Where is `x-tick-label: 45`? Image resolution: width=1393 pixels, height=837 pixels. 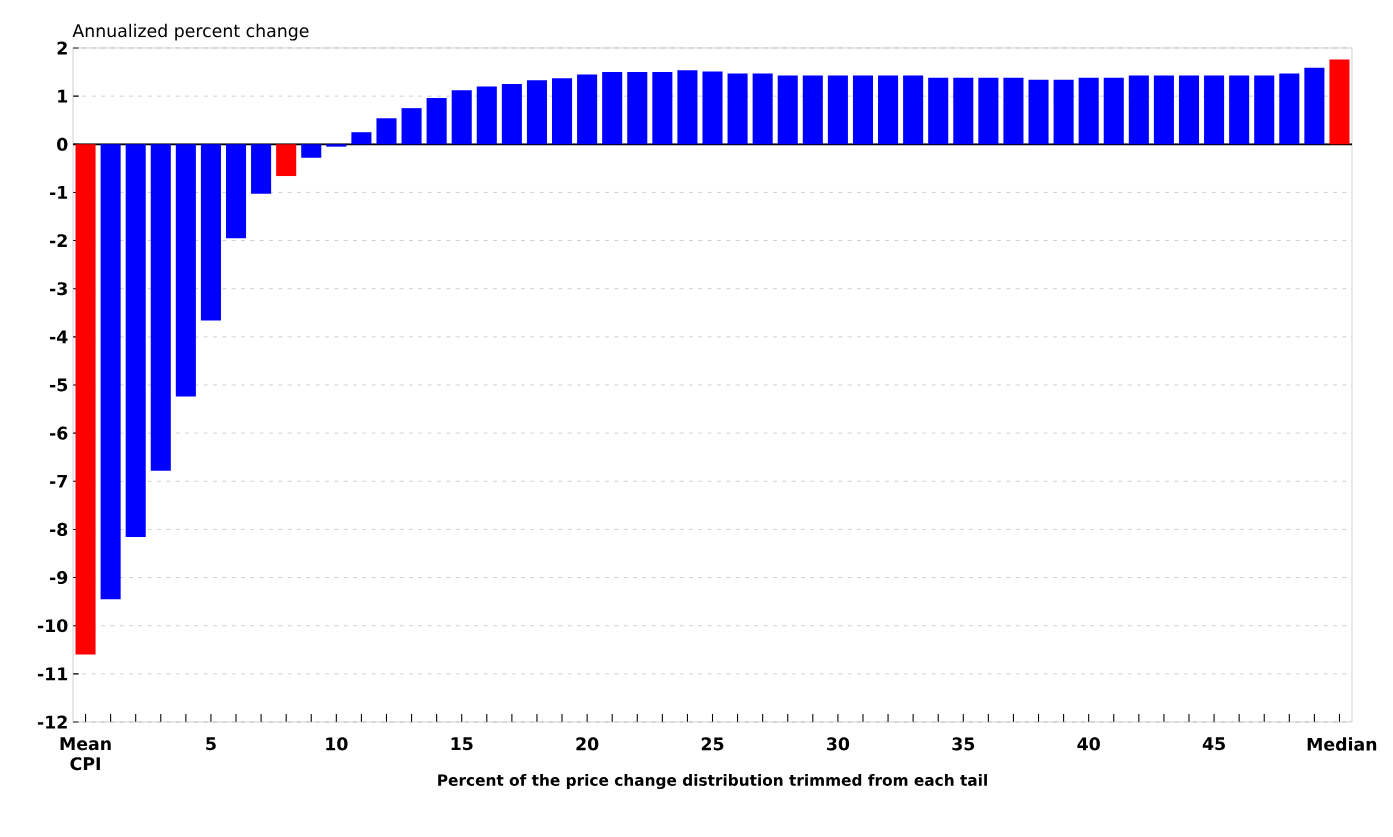
x-tick-label: 45 is located at coordinates (1213, 744).